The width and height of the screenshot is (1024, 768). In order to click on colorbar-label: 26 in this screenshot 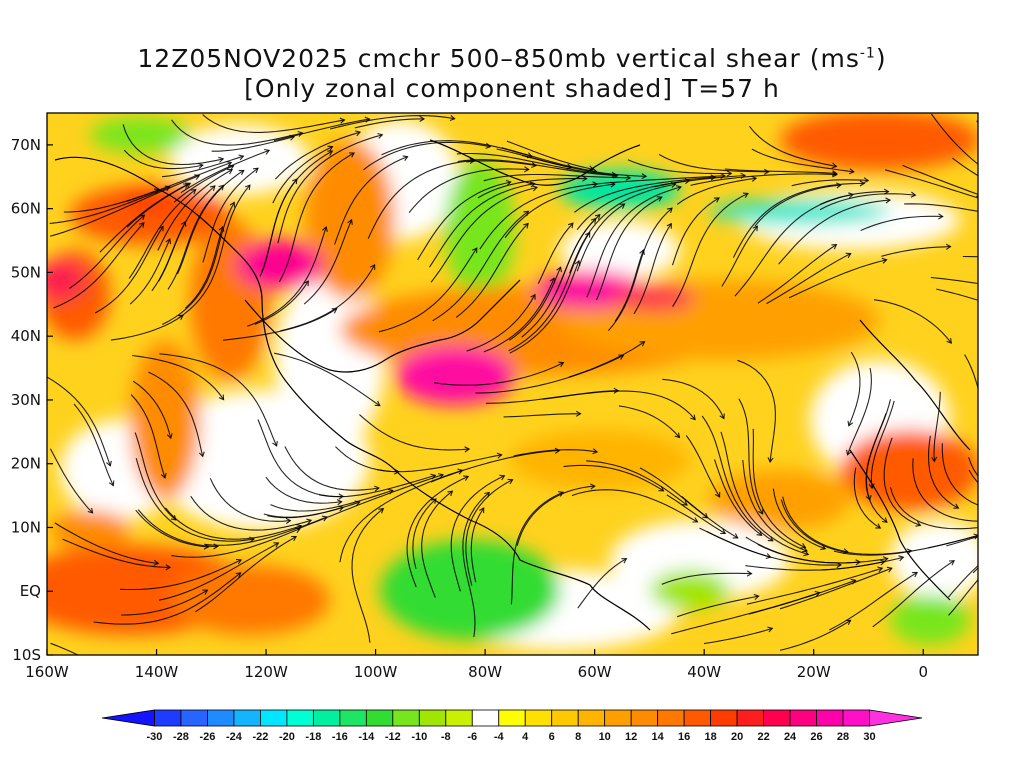, I will do `click(816, 737)`.